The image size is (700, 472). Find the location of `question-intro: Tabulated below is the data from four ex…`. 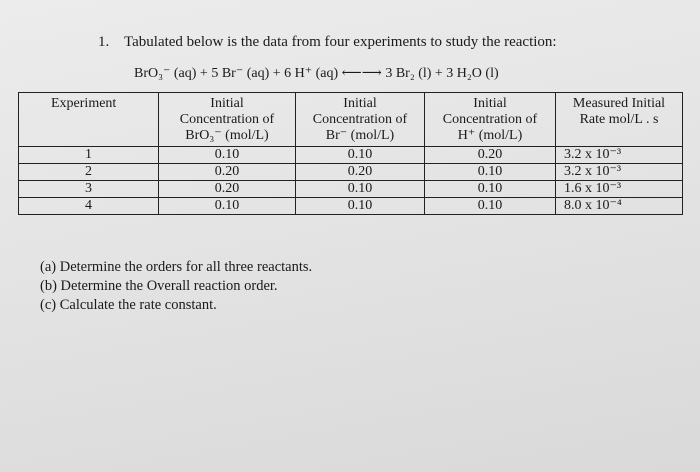

question-intro: Tabulated below is the data from four ex… is located at coordinates (340, 42).